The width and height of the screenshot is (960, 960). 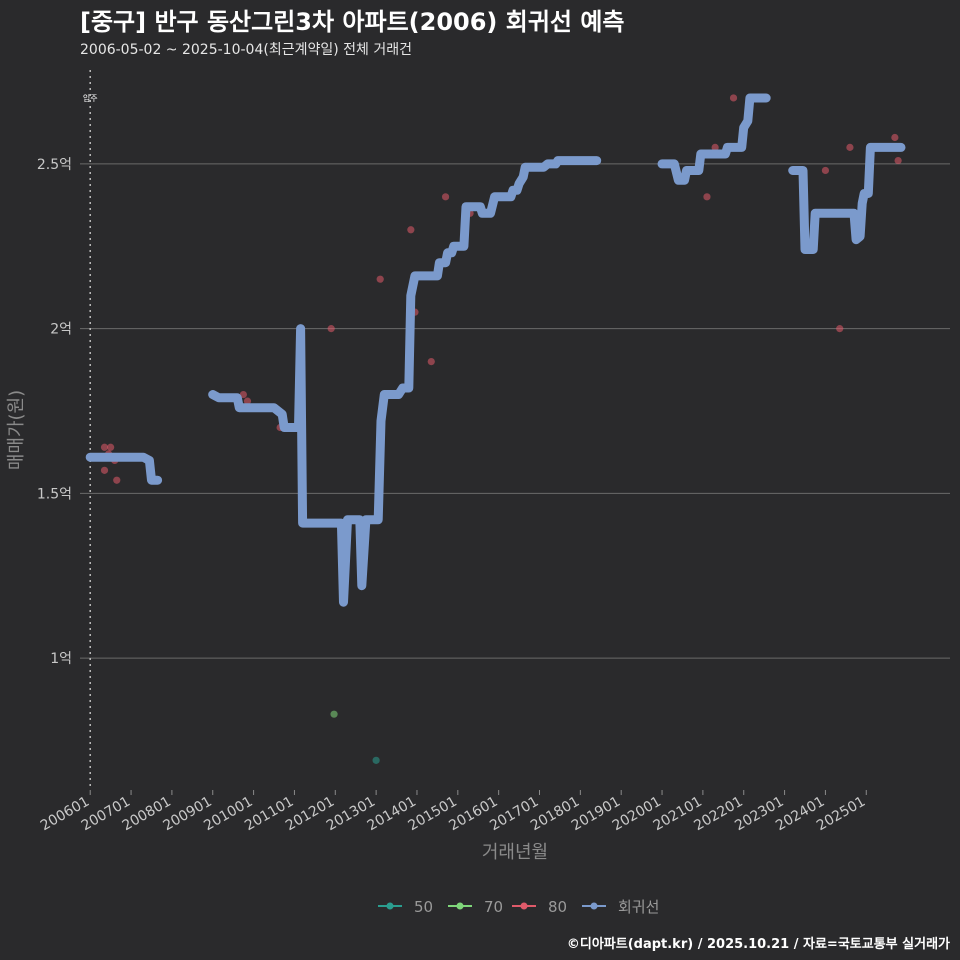 I want to click on legend-label: 50, so click(x=423, y=907).